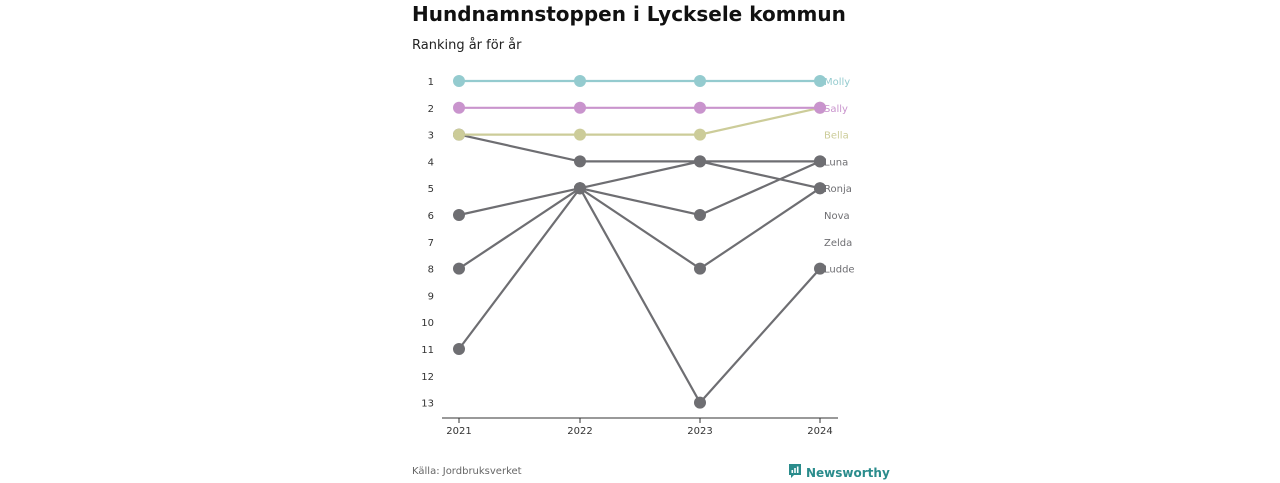 This screenshot has height=483, width=1280. I want to click on brand: Newsworthy, so click(839, 473).